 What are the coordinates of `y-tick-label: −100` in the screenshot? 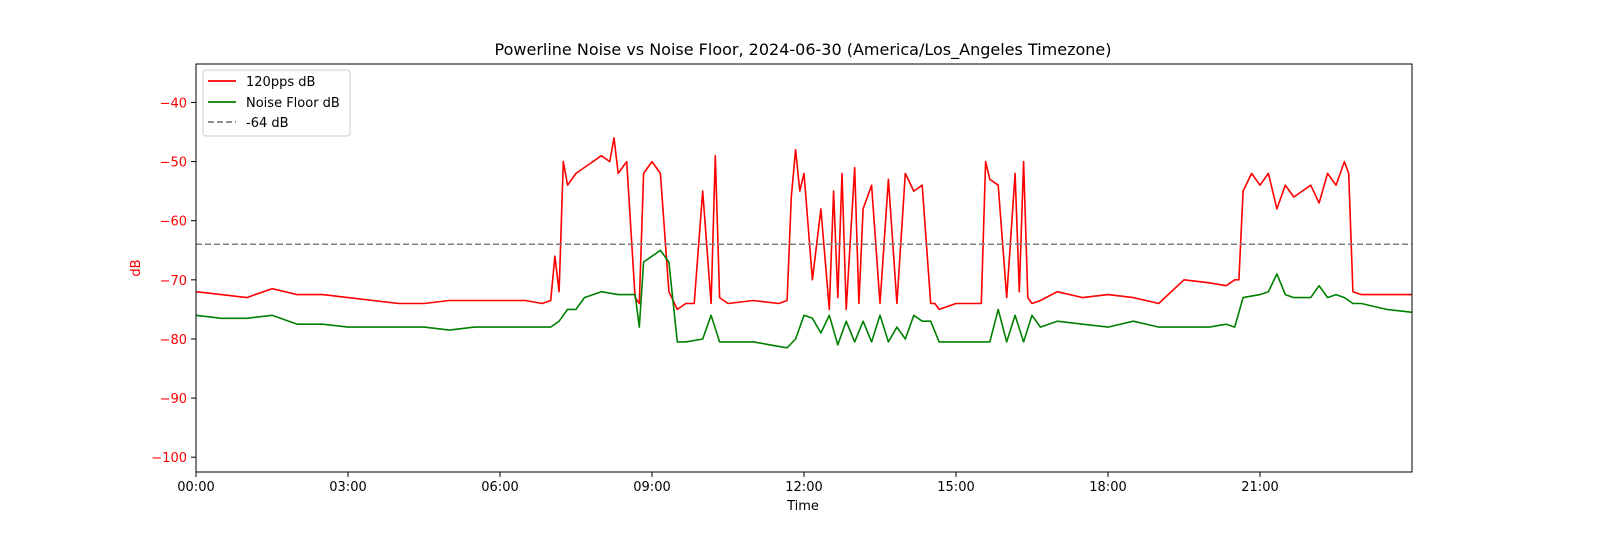 It's located at (169, 458).